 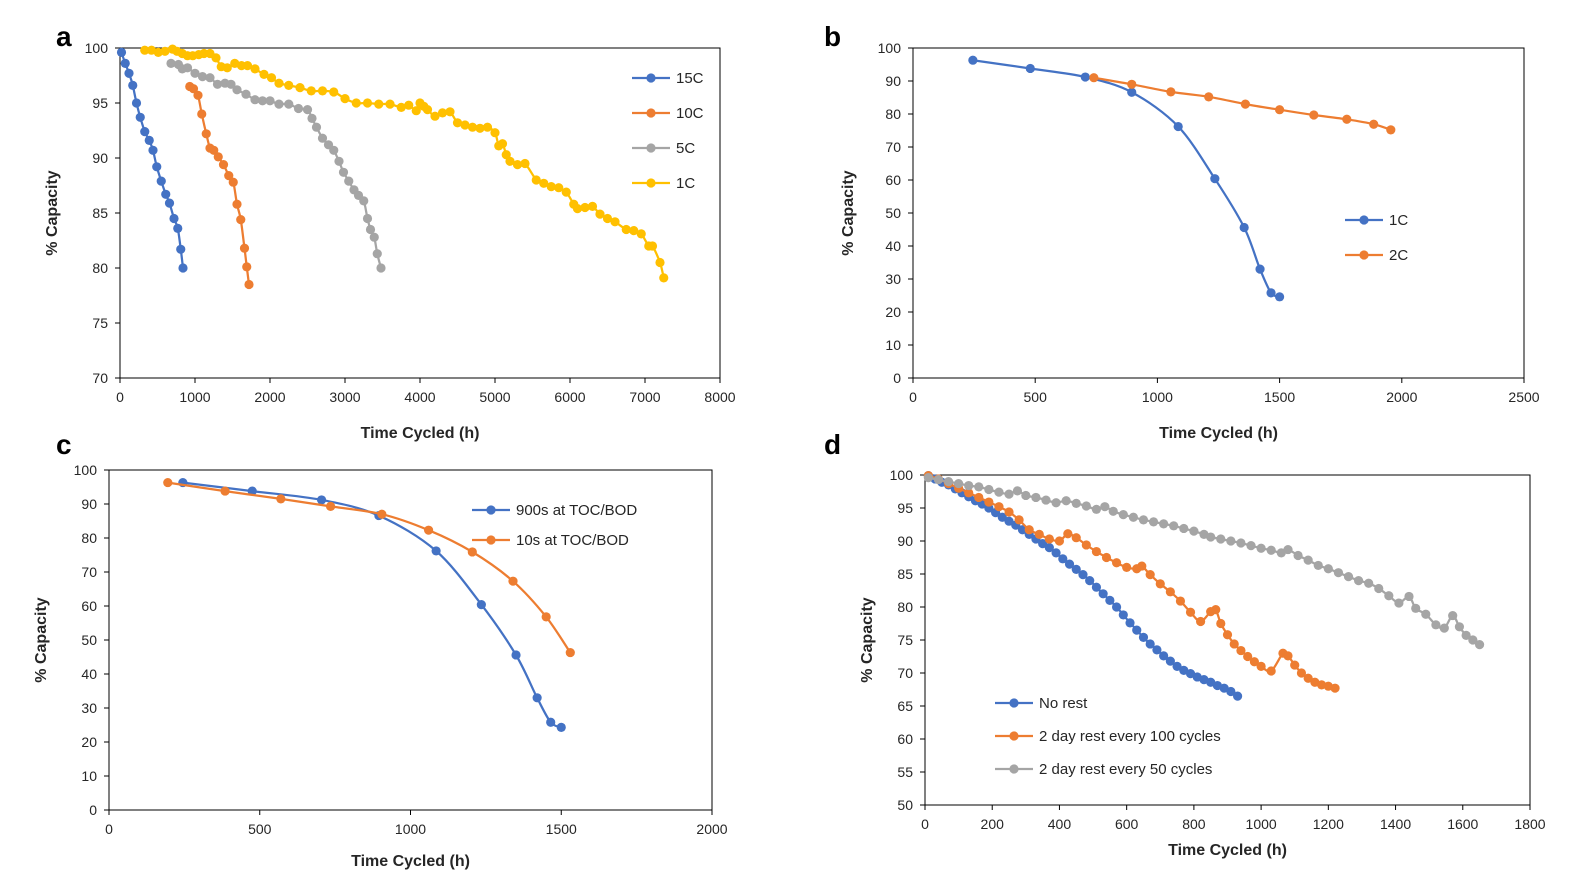 I want to click on y-tick-label: 20, so click(x=893, y=312).